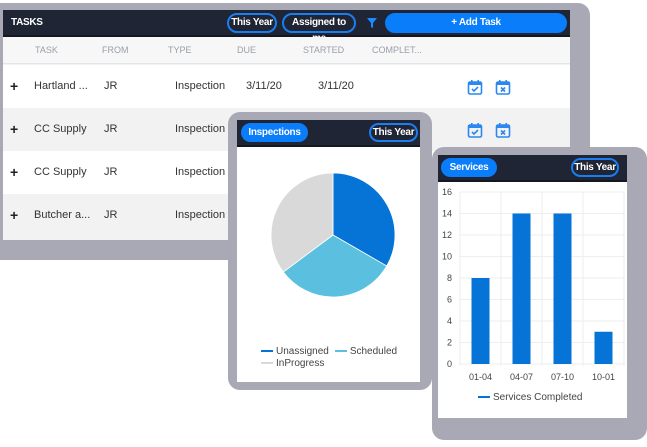 The width and height of the screenshot is (647, 447). What do you see at coordinates (295, 351) in the screenshot?
I see `legend-item-unassigned: Unassigned` at bounding box center [295, 351].